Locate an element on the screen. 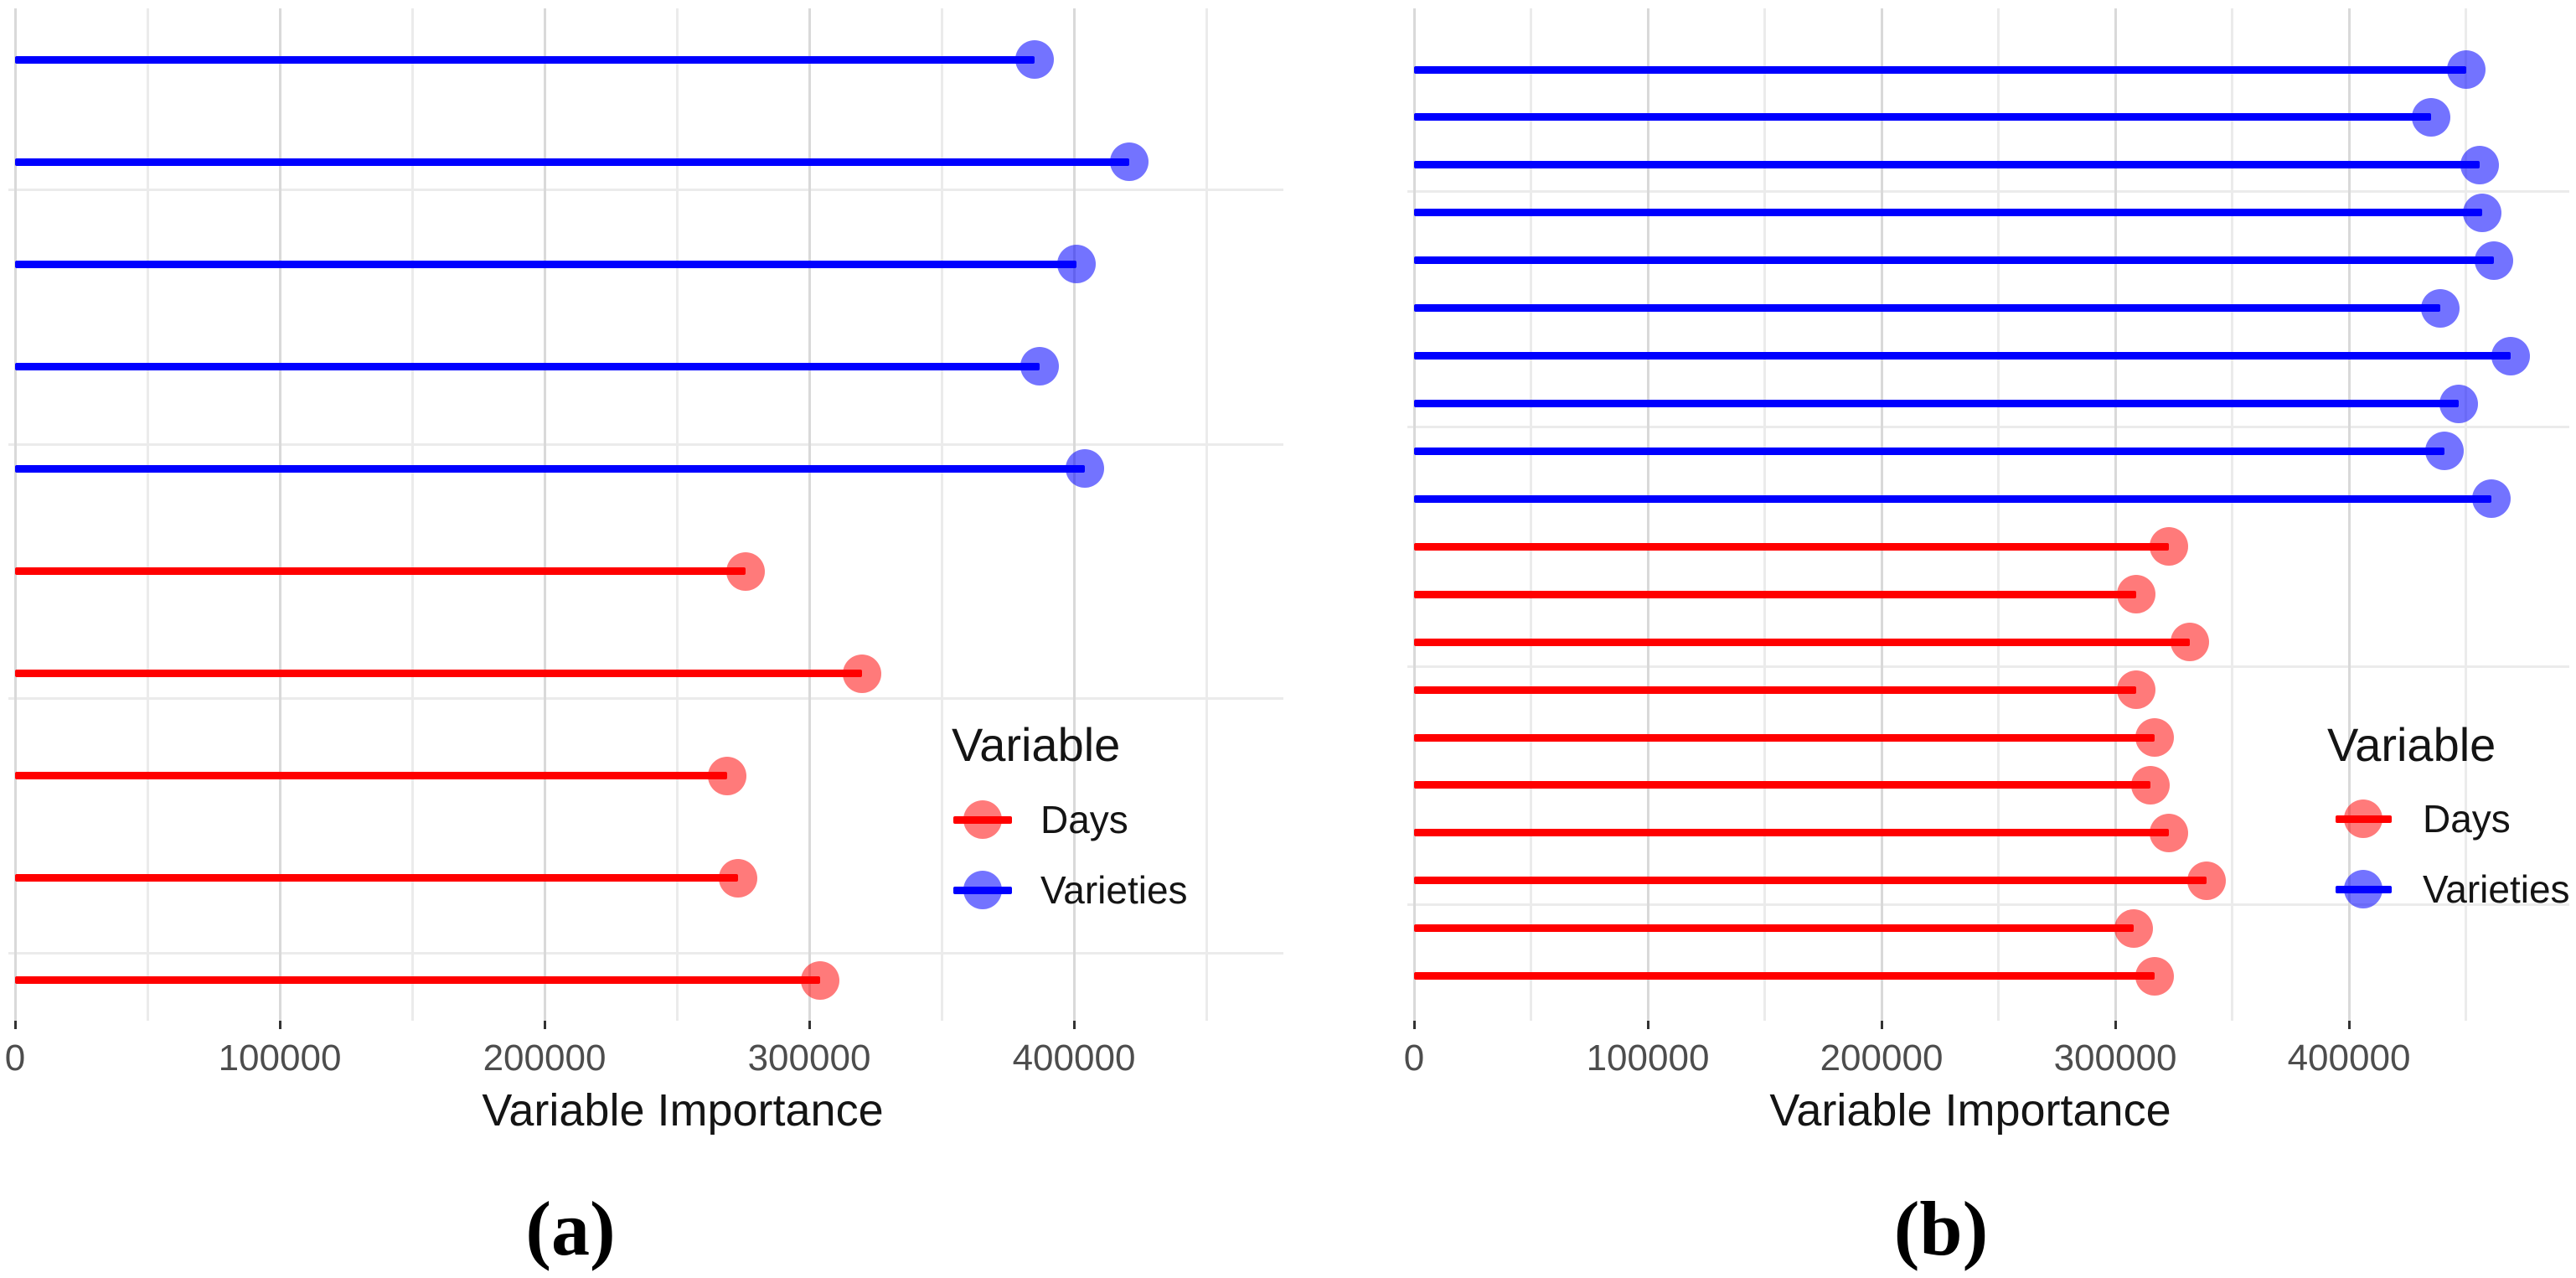 This screenshot has height=1278, width=2576. legend-title: Variable is located at coordinates (1036, 744).